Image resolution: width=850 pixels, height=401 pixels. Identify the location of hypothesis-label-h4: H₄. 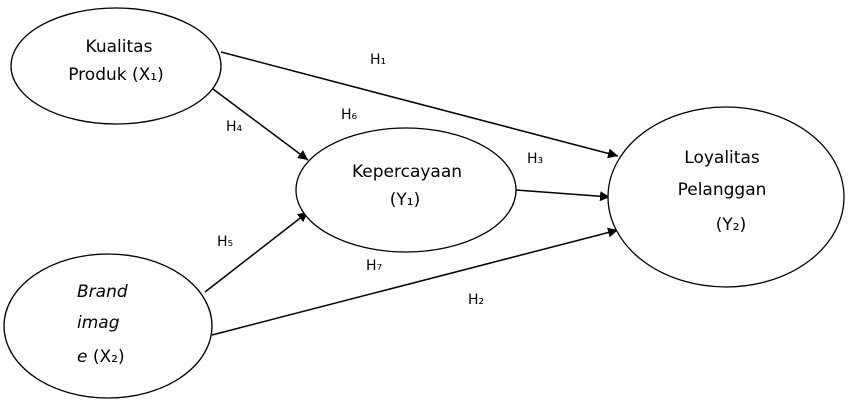
(234, 127).